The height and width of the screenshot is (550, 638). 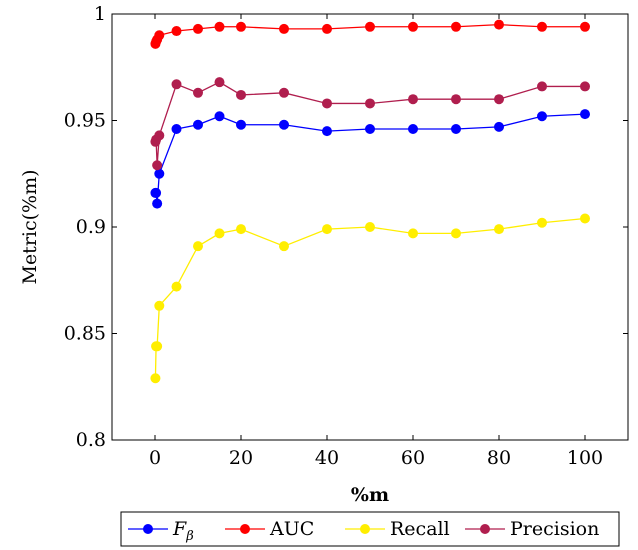 I want to click on x-axis-label: %m, so click(x=370, y=495).